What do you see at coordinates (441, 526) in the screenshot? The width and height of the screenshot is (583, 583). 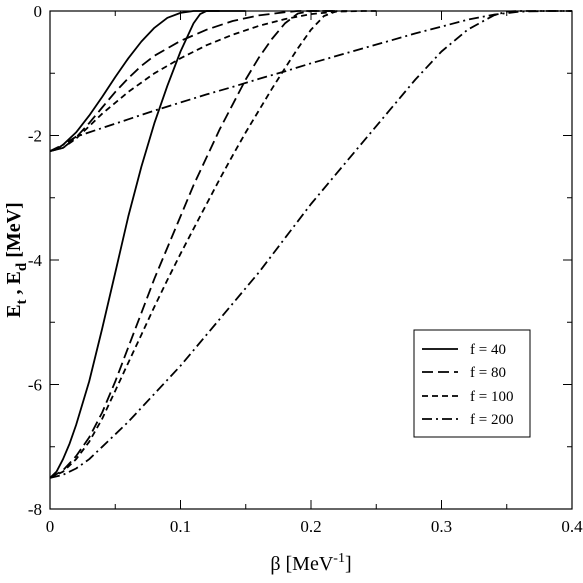 I see `x-tick-label: 0.3` at bounding box center [441, 526].